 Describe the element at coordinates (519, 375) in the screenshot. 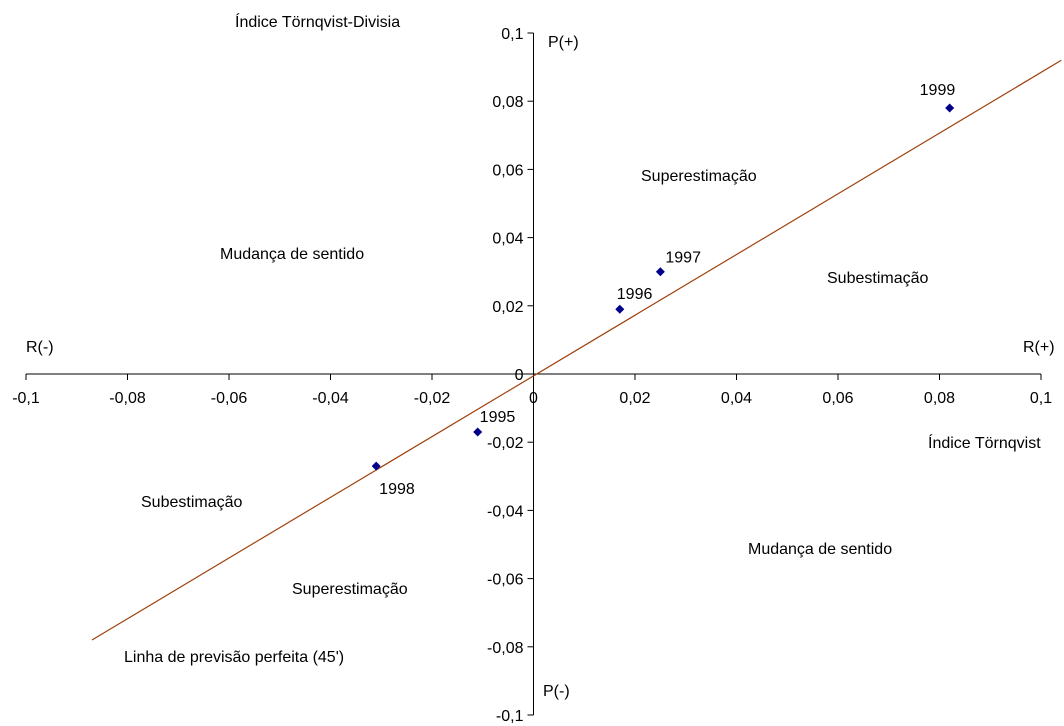

I see `y-tick-label: 0` at that location.